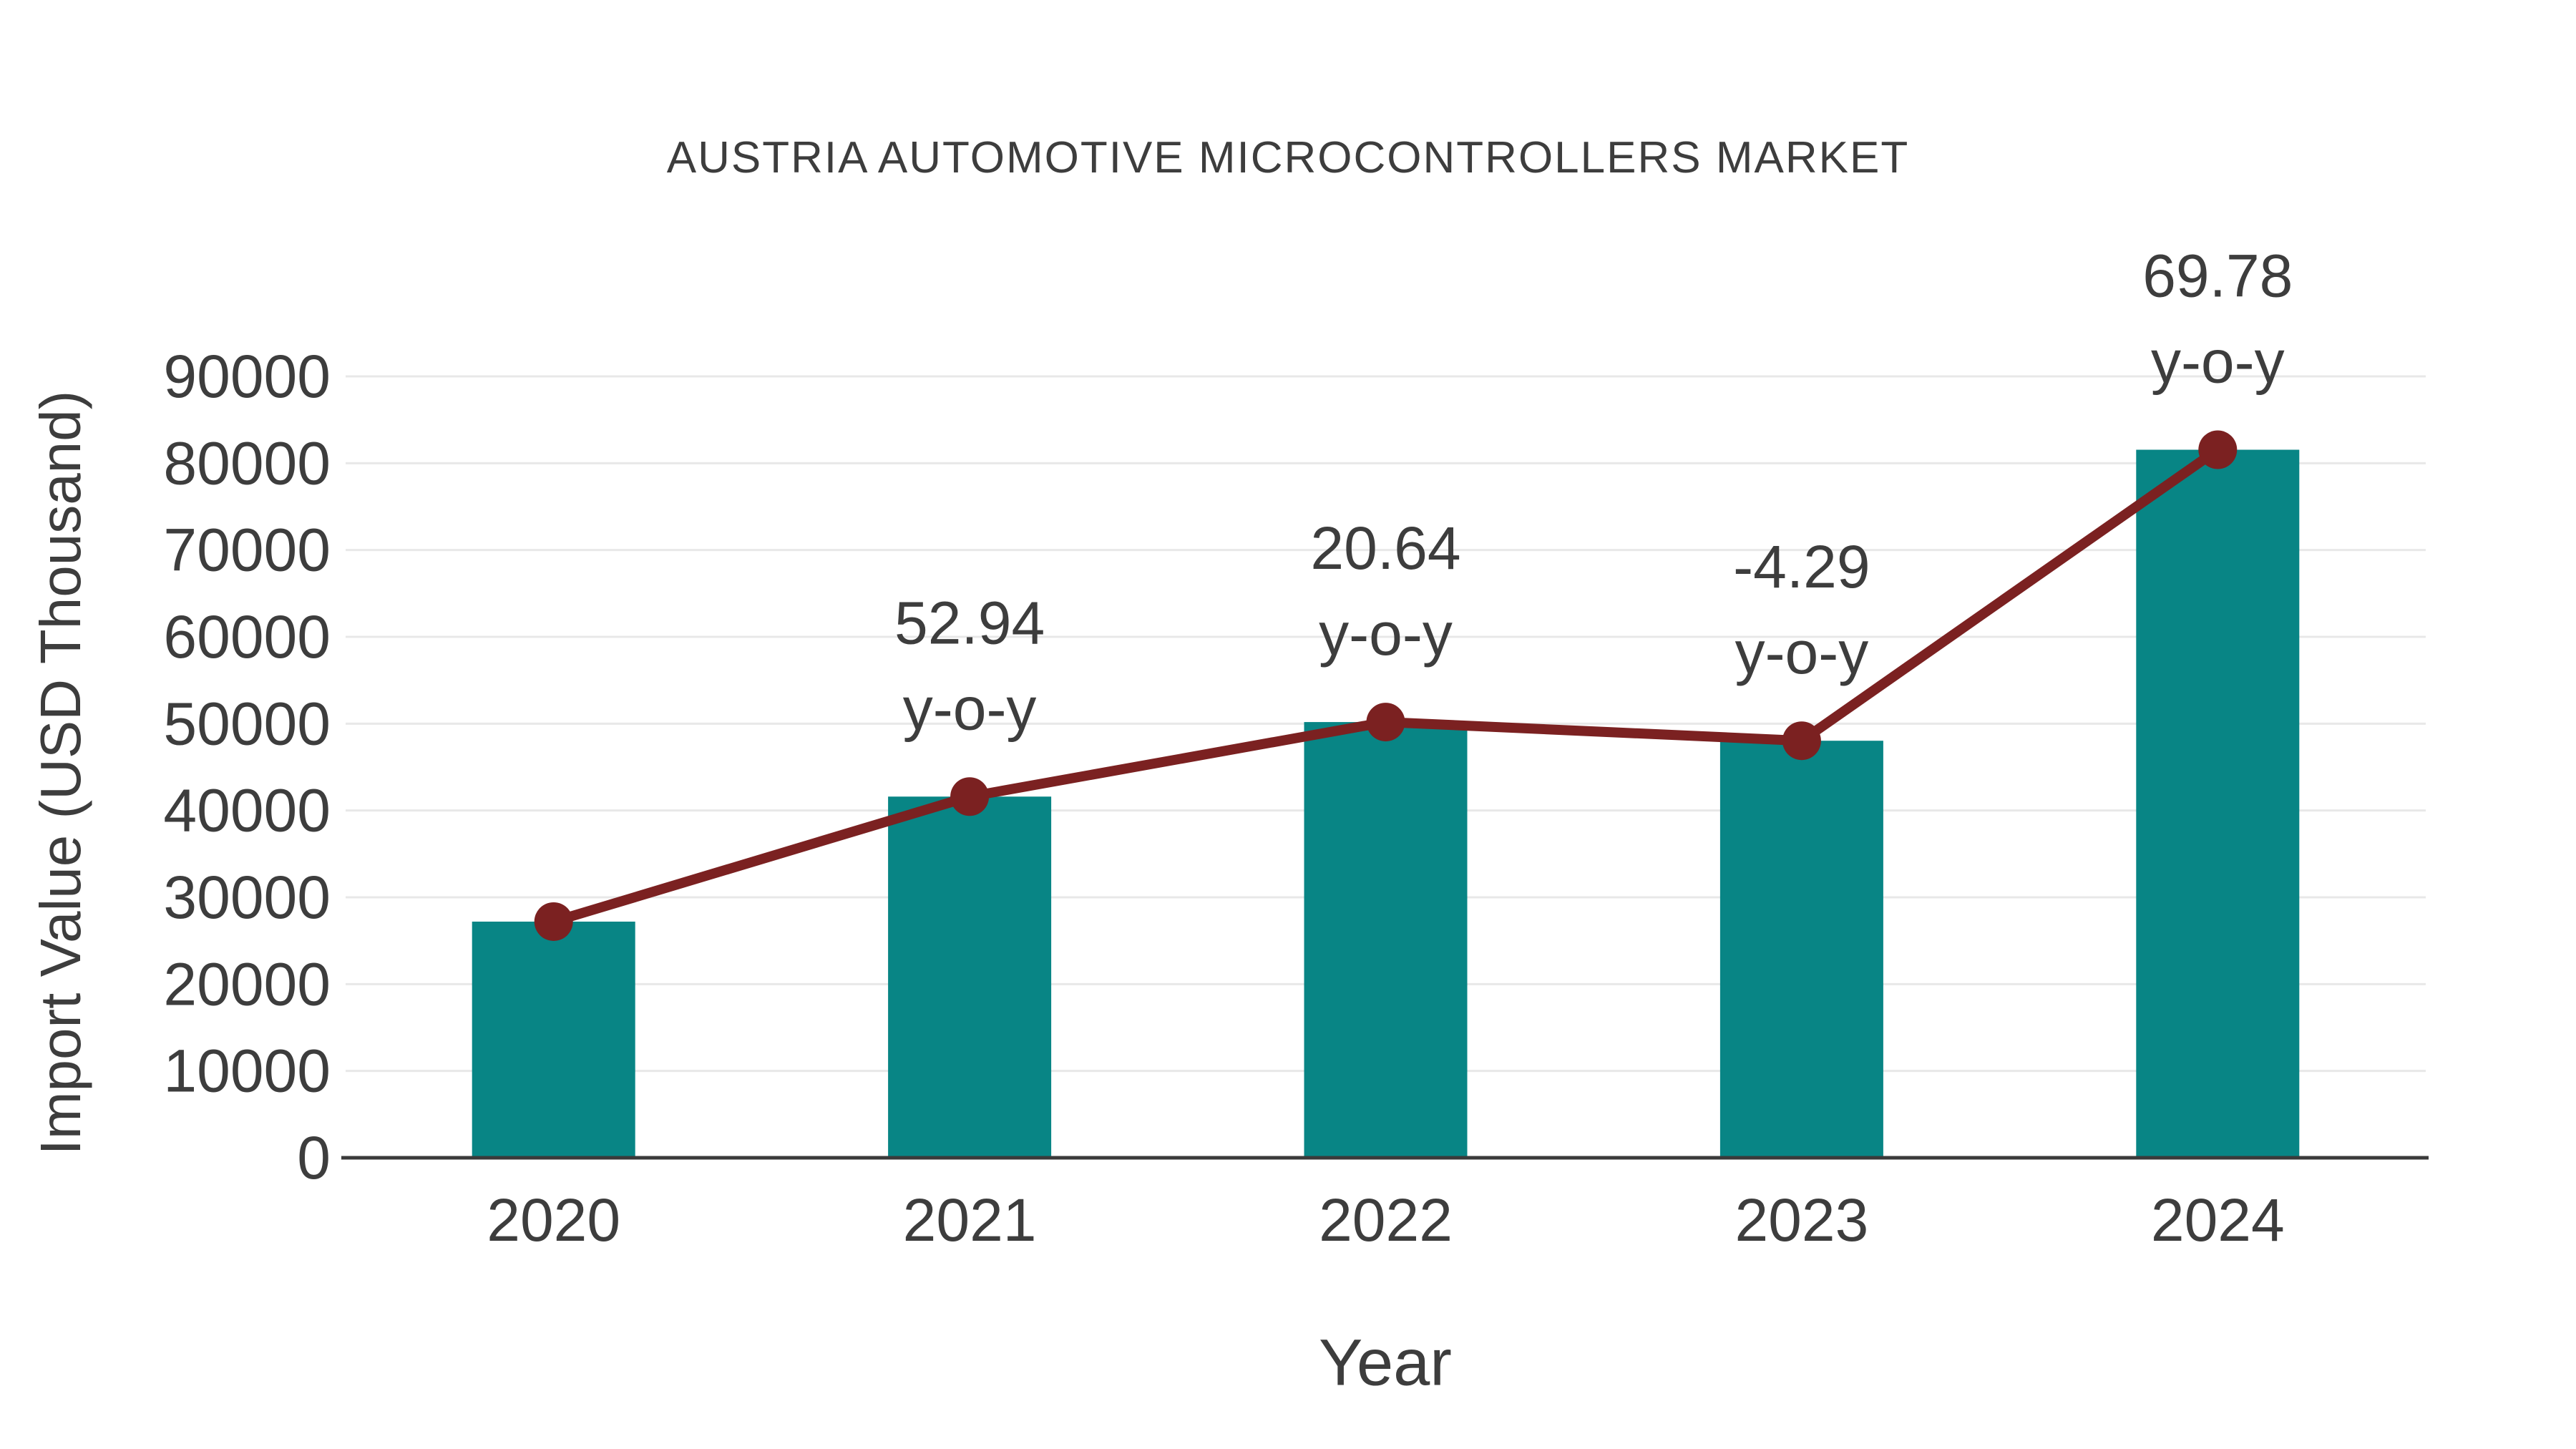 The width and height of the screenshot is (2576, 1449). I want to click on y-tick-label: 50000, so click(247, 723).